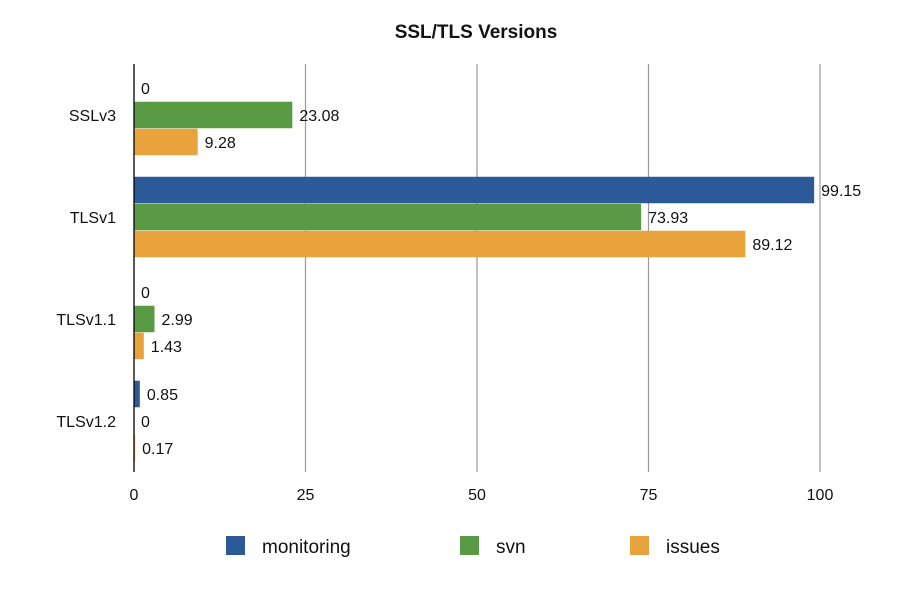 The height and width of the screenshot is (595, 900). I want to click on data-label-issues-SSLv3: 9.28, so click(220, 143).